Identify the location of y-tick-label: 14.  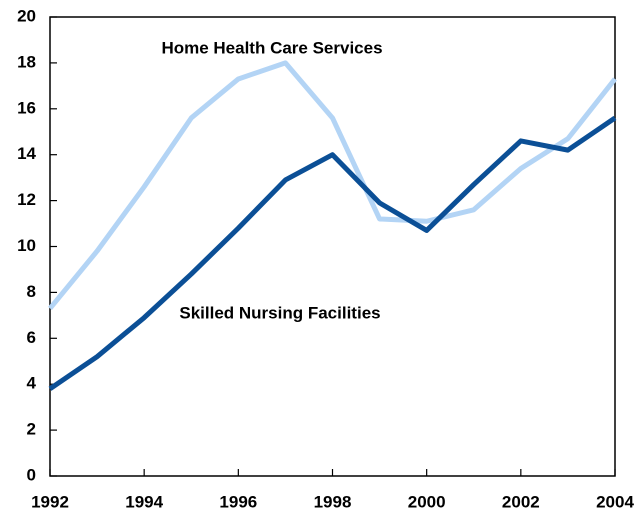
(26, 153).